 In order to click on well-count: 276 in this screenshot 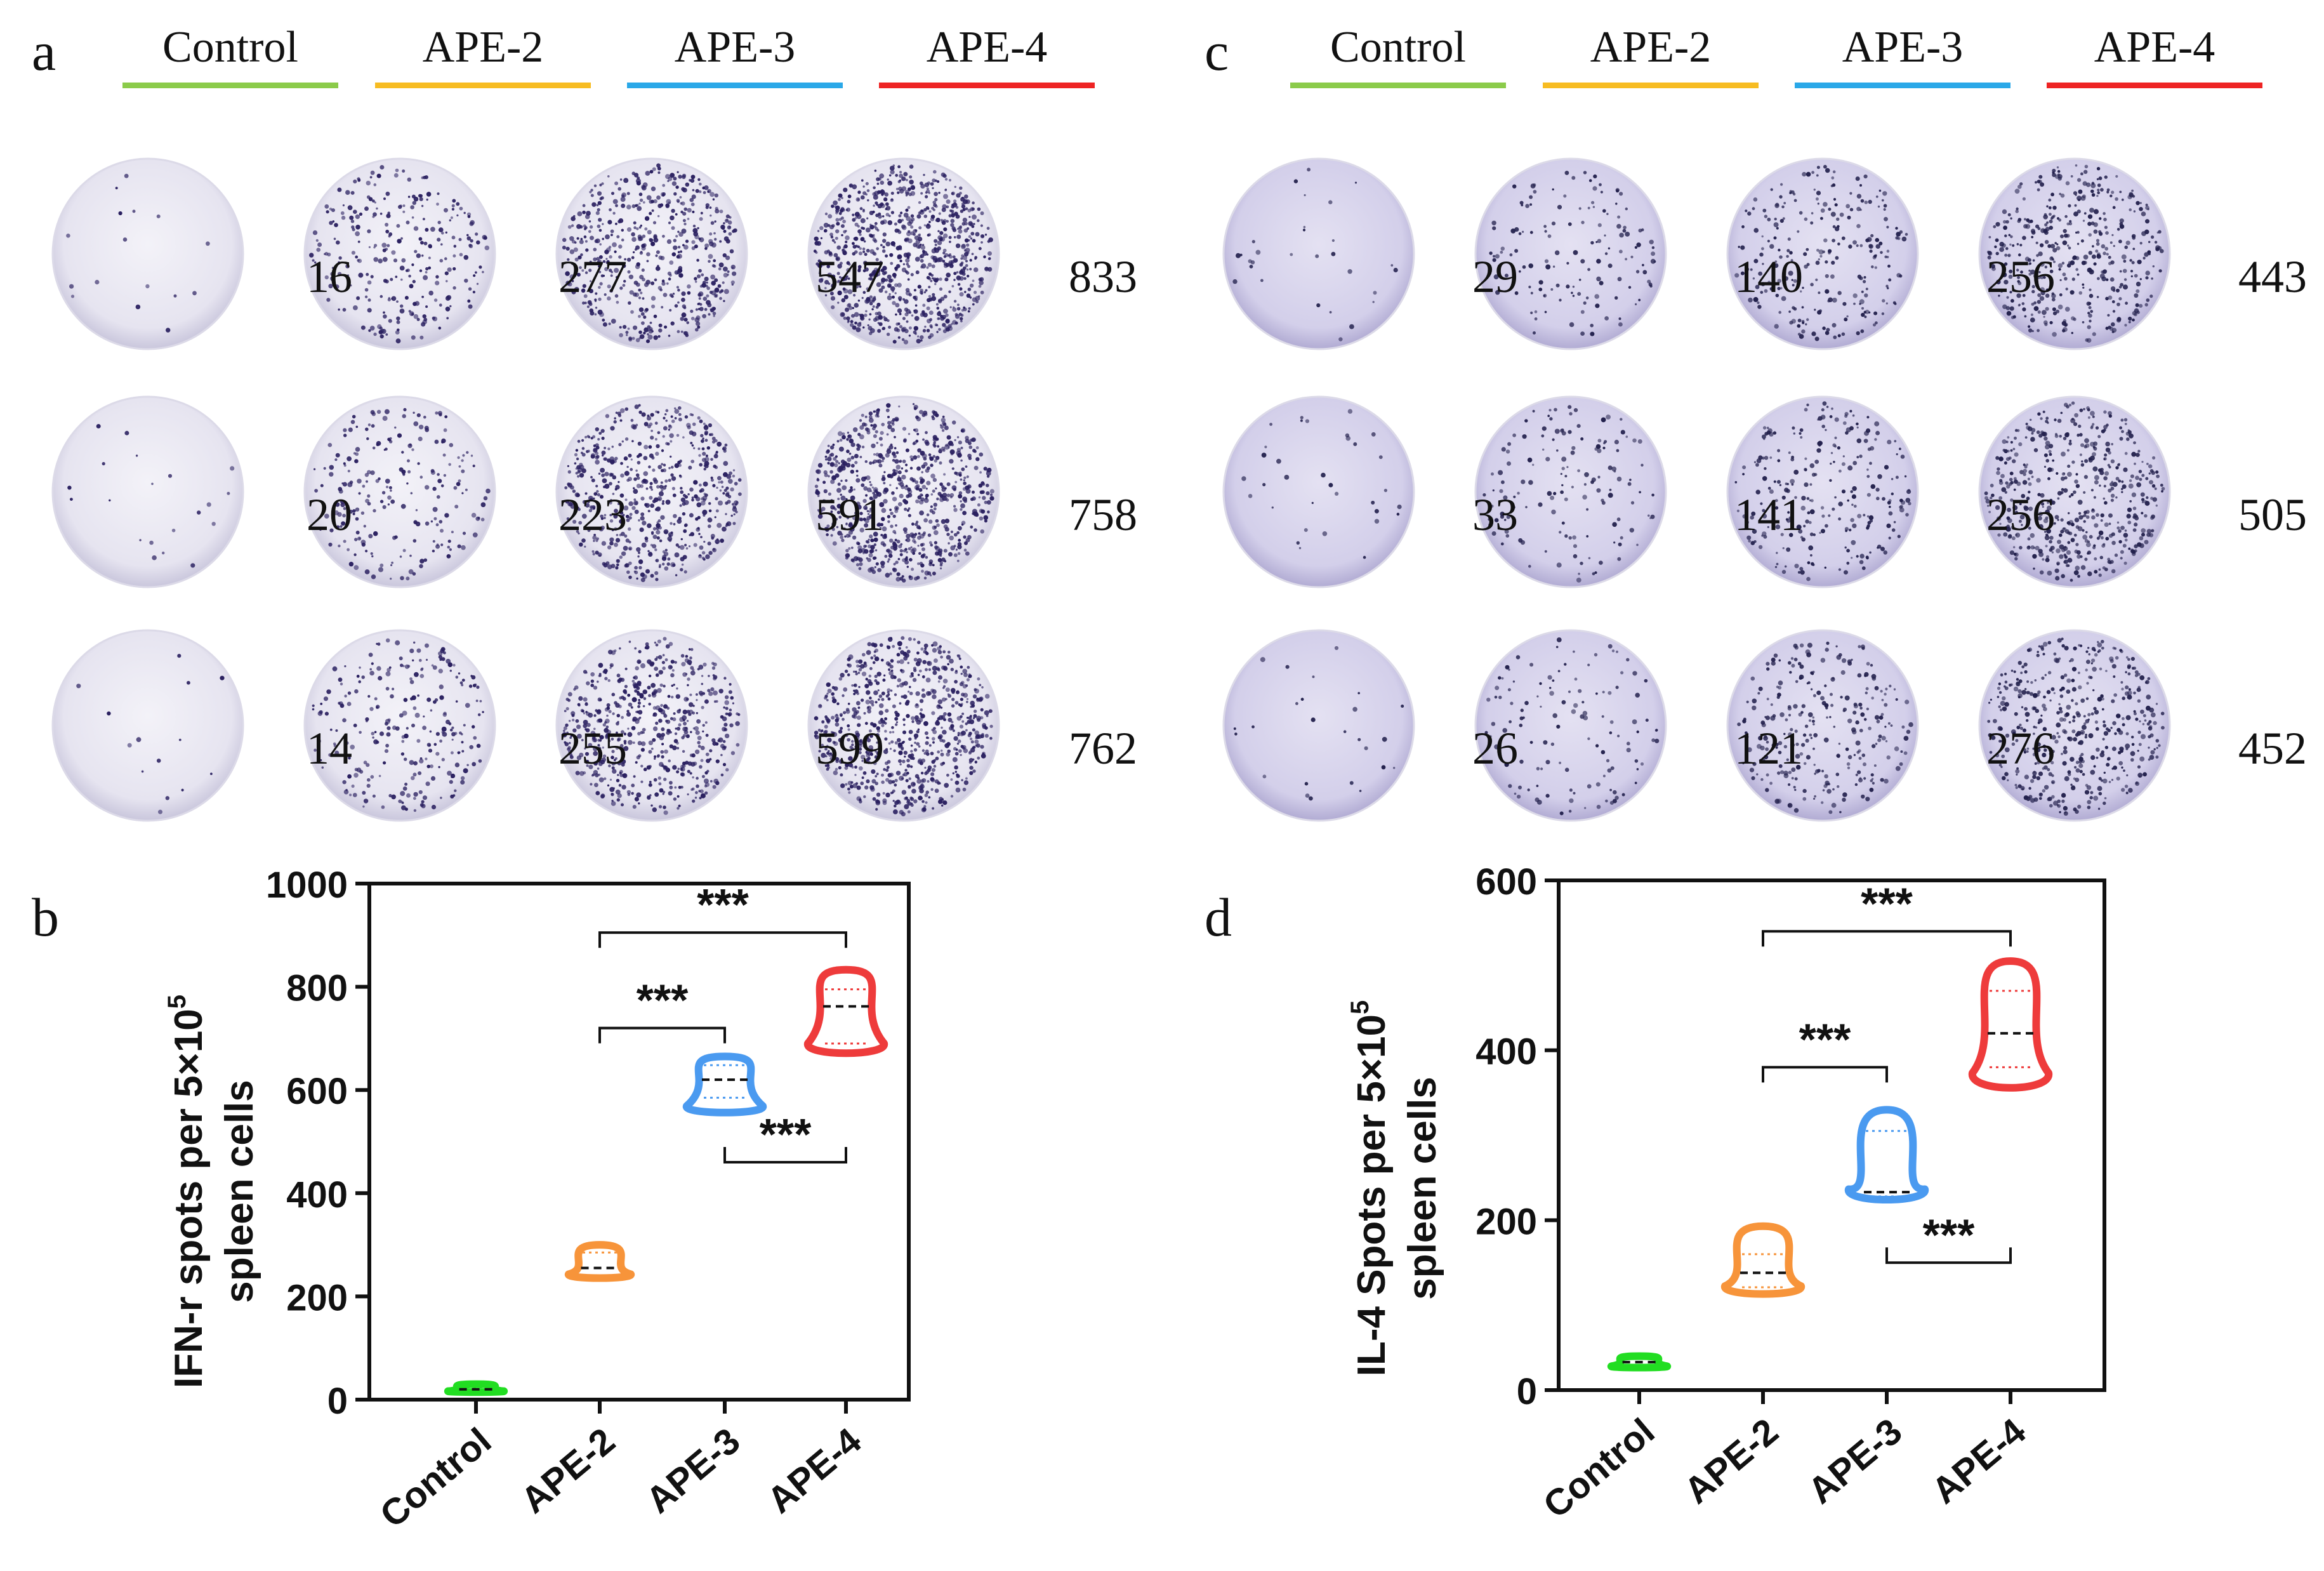, I will do `click(2020, 748)`.